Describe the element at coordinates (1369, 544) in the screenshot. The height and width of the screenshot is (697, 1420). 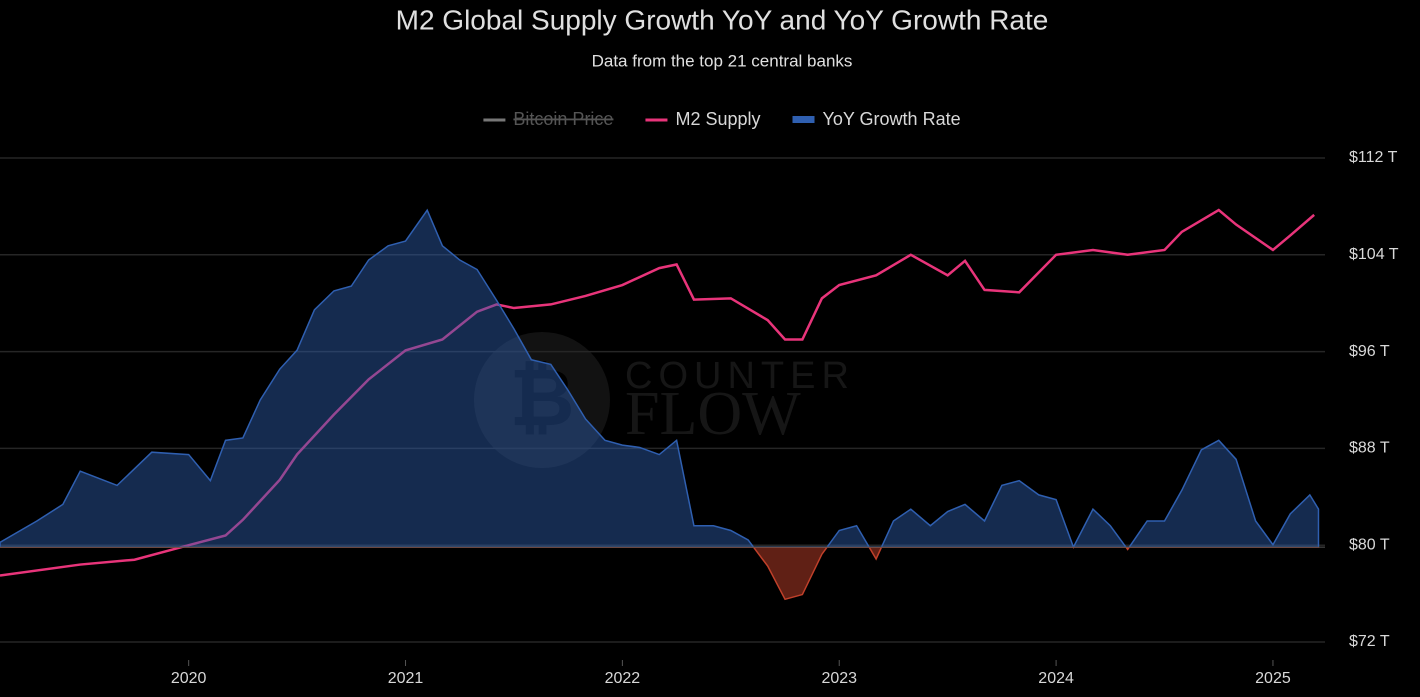
I see `y-tick-label: $80 T` at that location.